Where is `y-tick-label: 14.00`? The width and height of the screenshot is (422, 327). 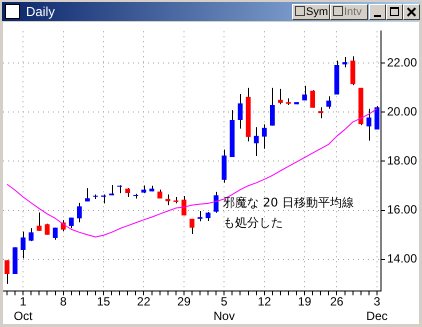
y-tick-label: 14.00 is located at coordinates (402, 259).